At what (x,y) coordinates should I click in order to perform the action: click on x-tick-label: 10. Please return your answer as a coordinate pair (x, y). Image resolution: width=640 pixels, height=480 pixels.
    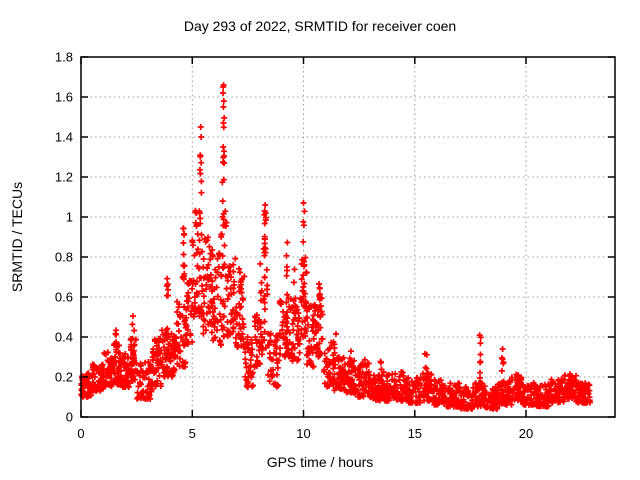
    Looking at the image, I should click on (303, 433).